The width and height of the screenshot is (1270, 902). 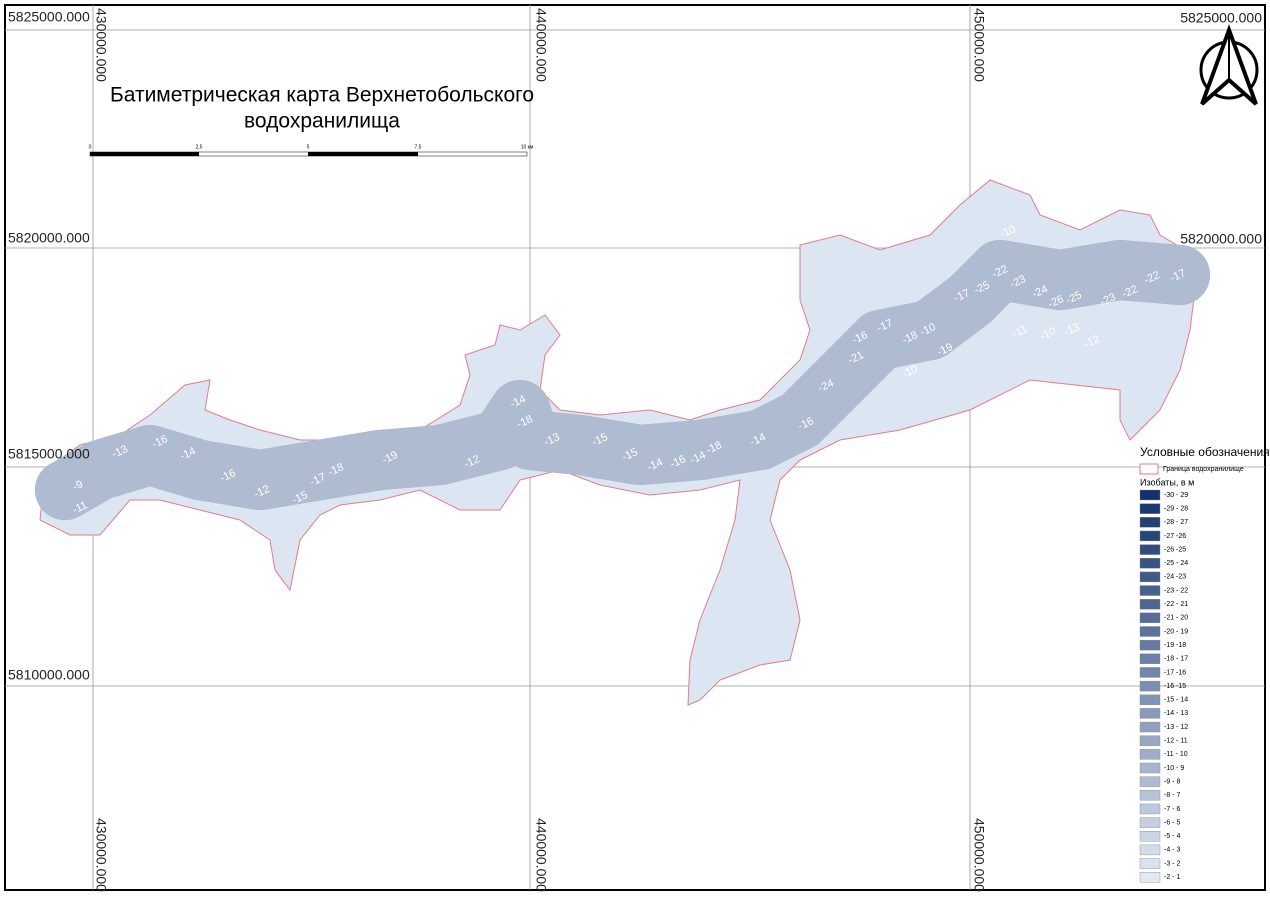 I want to click on legend-label: -4 - 3, so click(x=1172, y=850).